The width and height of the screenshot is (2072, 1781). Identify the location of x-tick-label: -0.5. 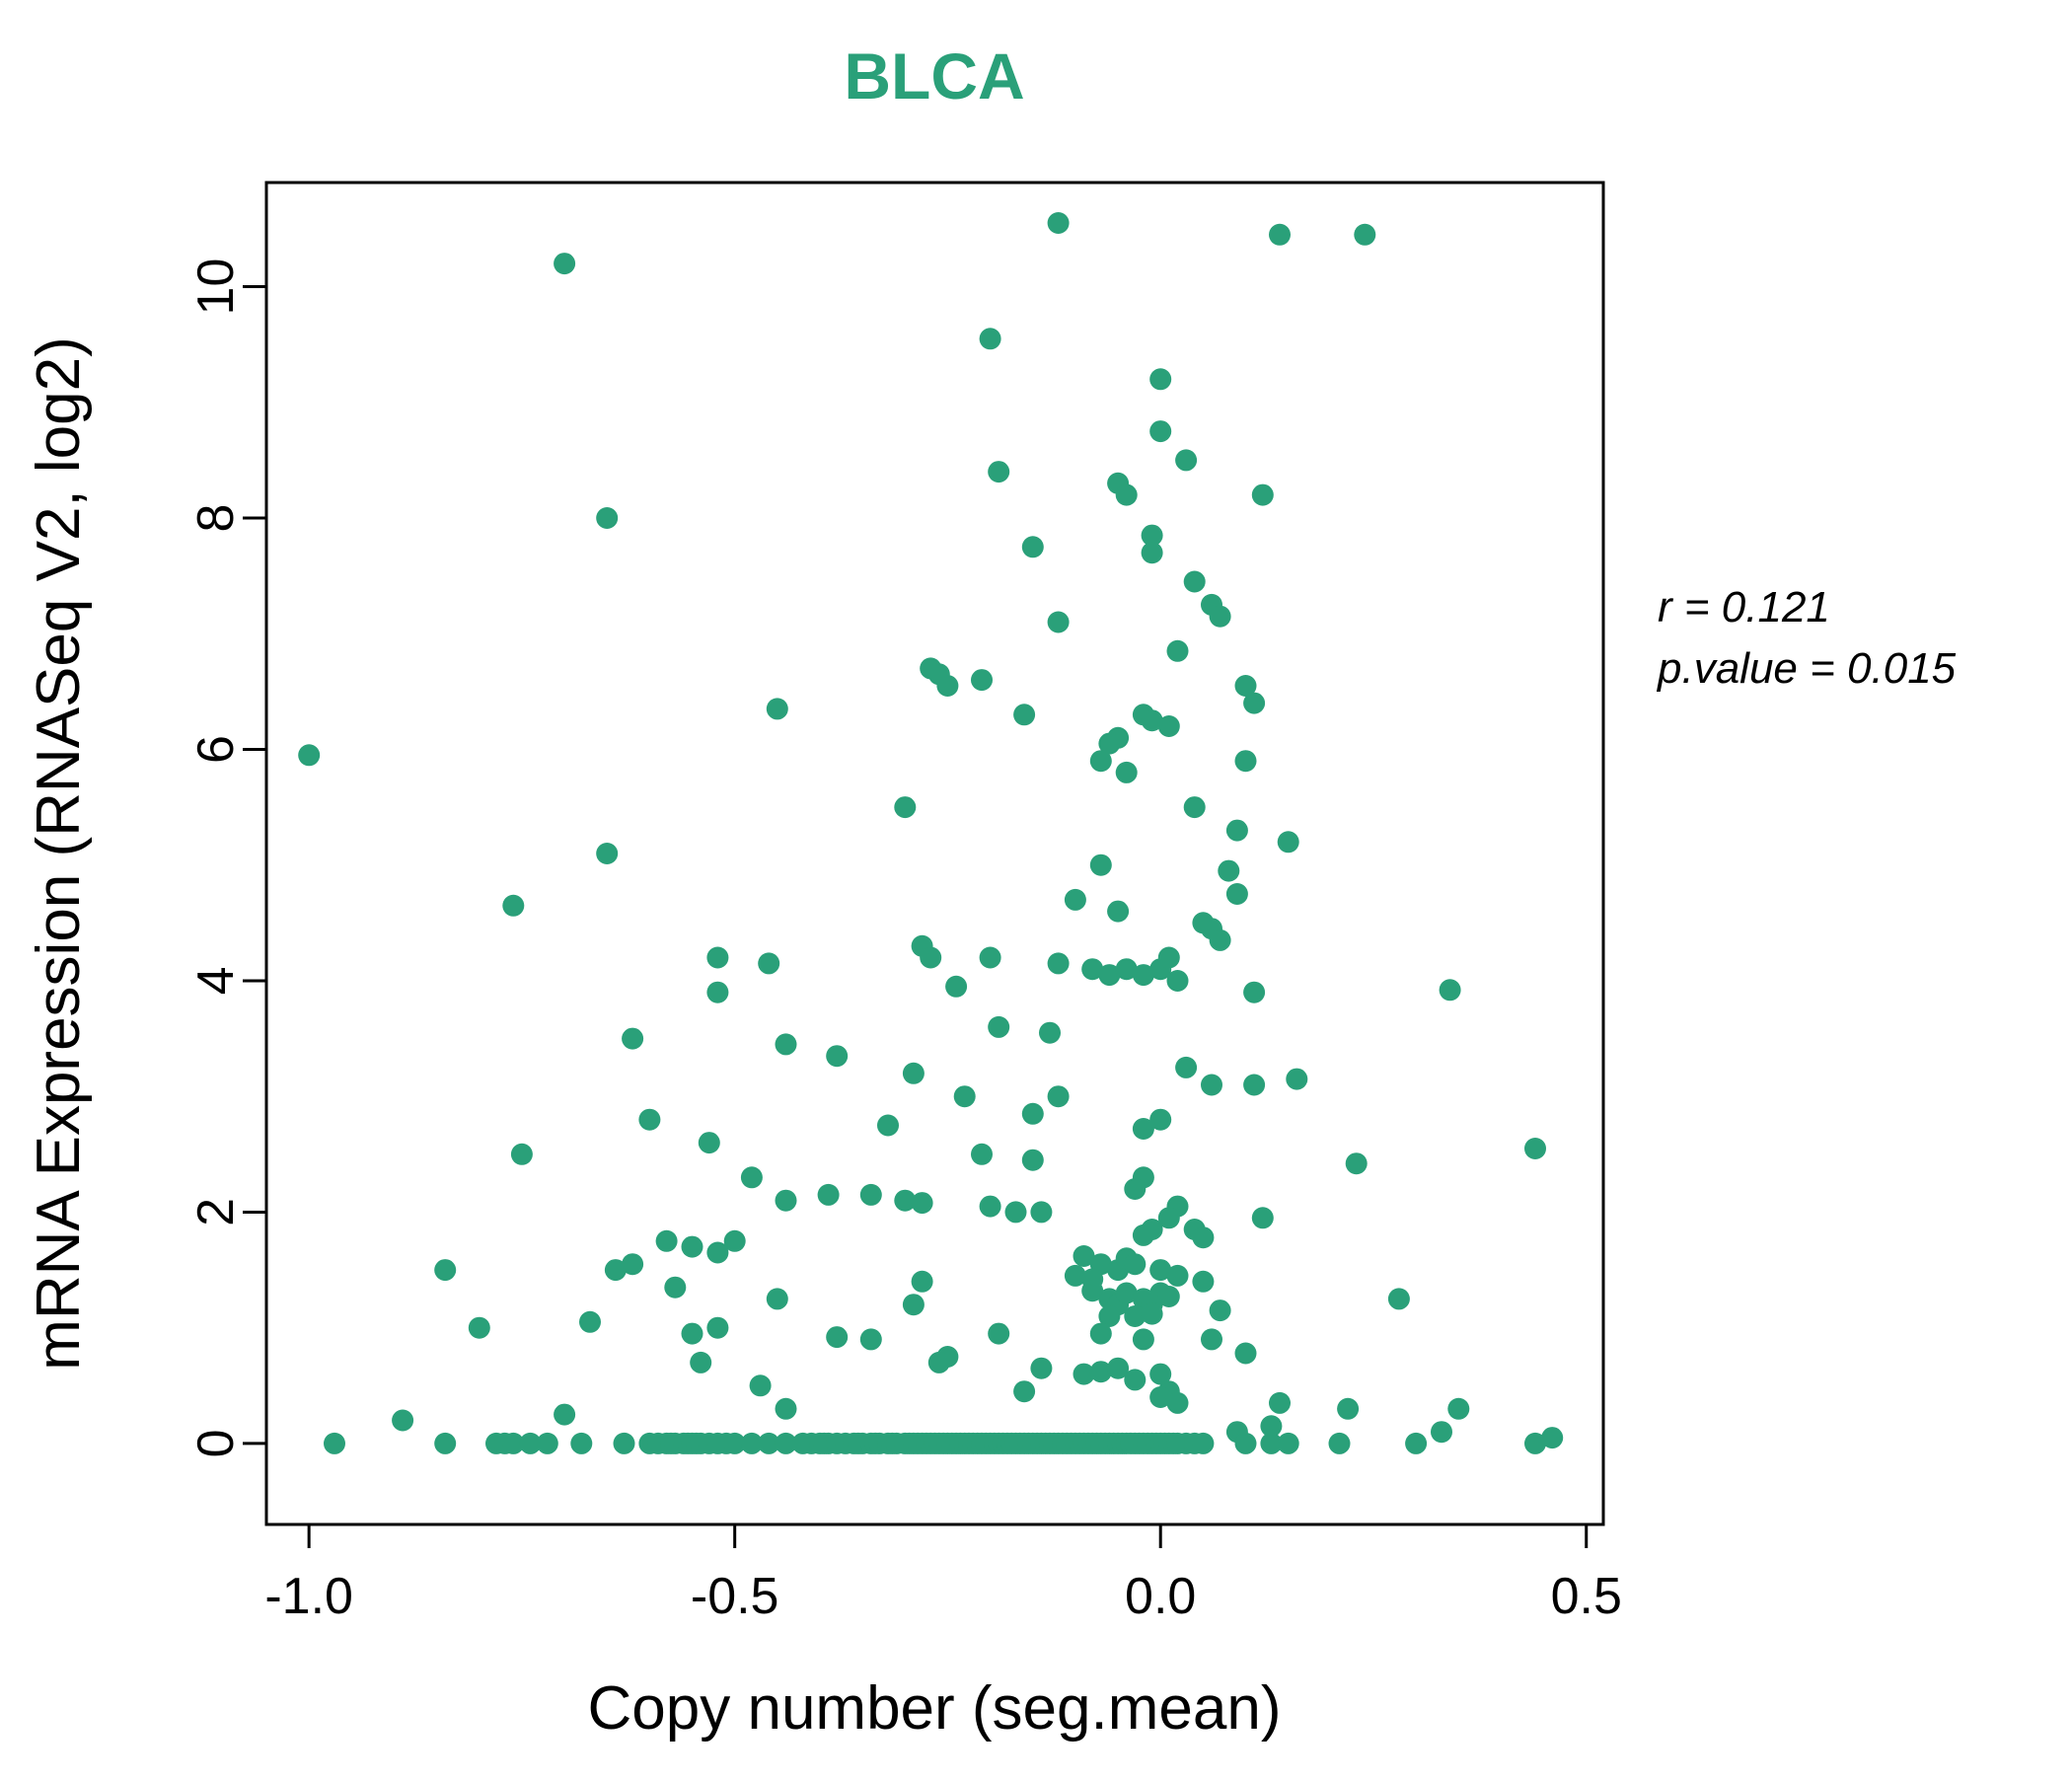
(735, 1596).